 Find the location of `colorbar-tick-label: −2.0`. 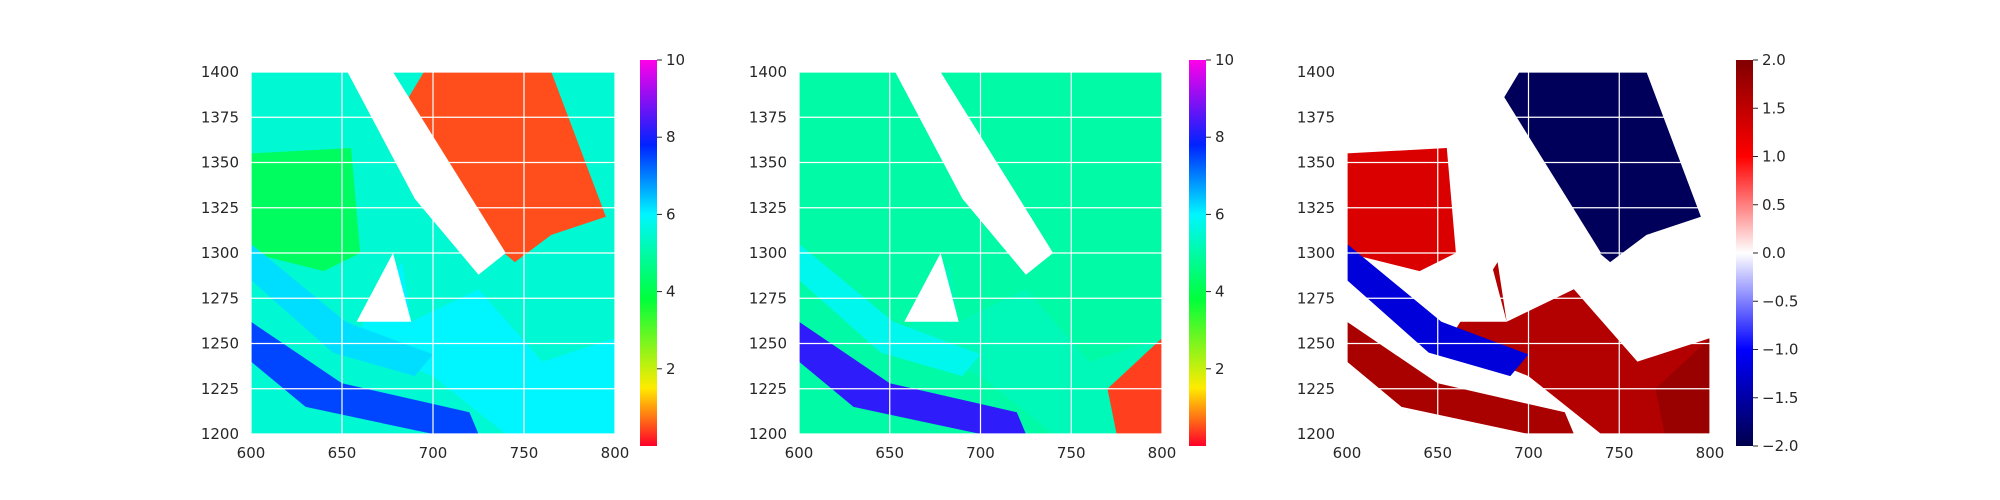

colorbar-tick-label: −2.0 is located at coordinates (1780, 446).